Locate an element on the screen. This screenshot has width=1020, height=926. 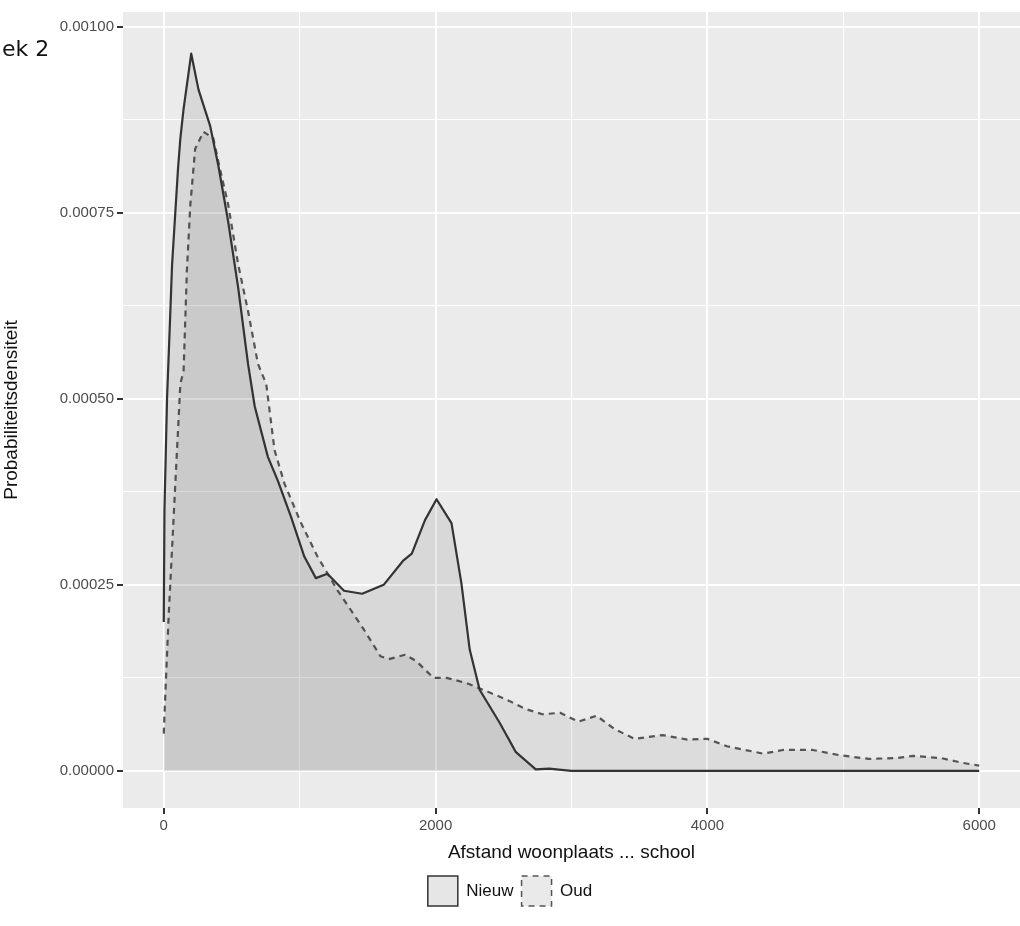
x-tick-label: 6000 is located at coordinates (979, 825).